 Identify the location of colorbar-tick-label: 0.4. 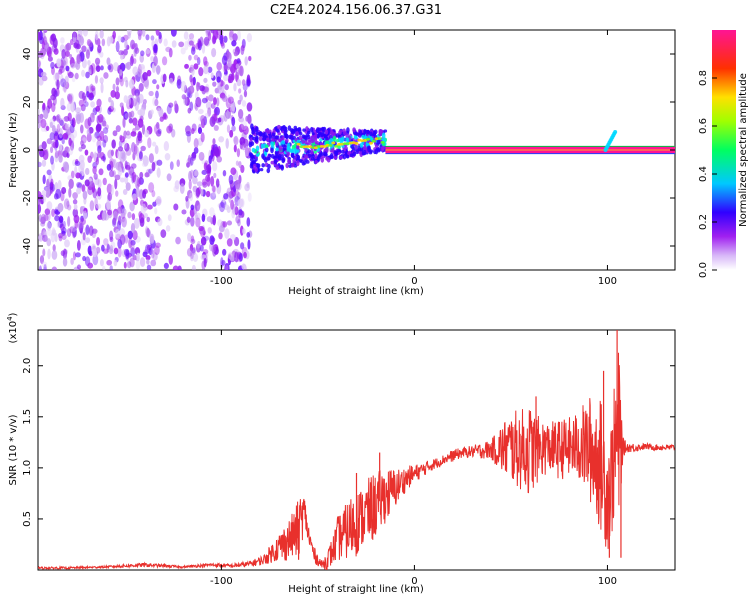
(703, 174).